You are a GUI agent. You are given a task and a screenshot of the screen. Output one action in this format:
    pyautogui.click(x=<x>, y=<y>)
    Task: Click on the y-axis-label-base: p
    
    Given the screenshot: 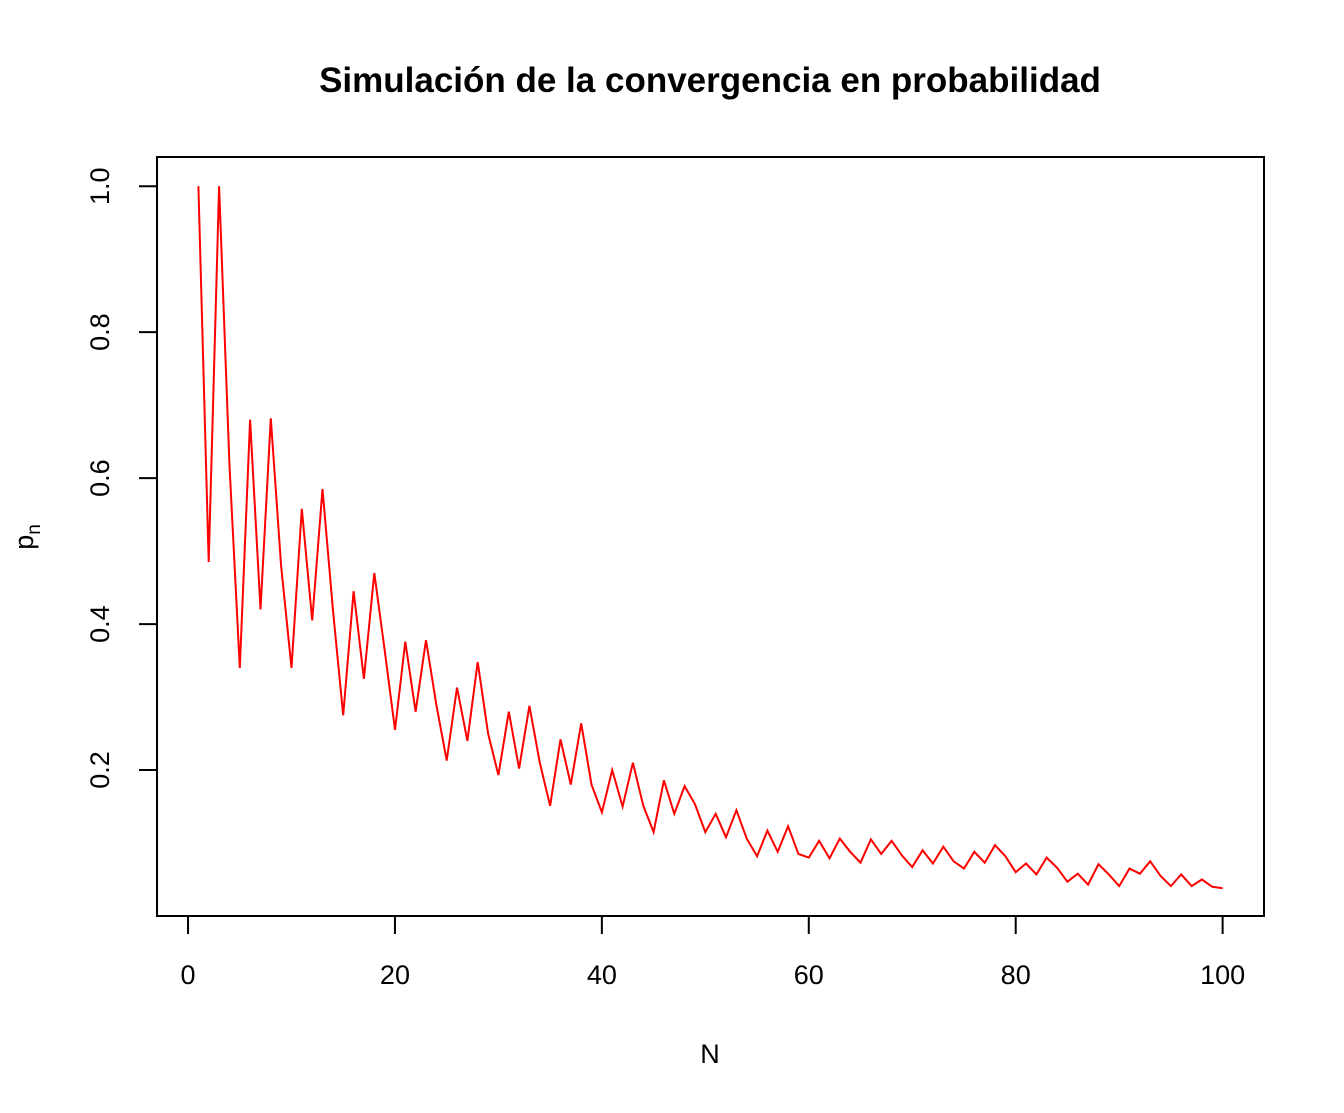 What is the action you would take?
    pyautogui.click(x=24, y=542)
    